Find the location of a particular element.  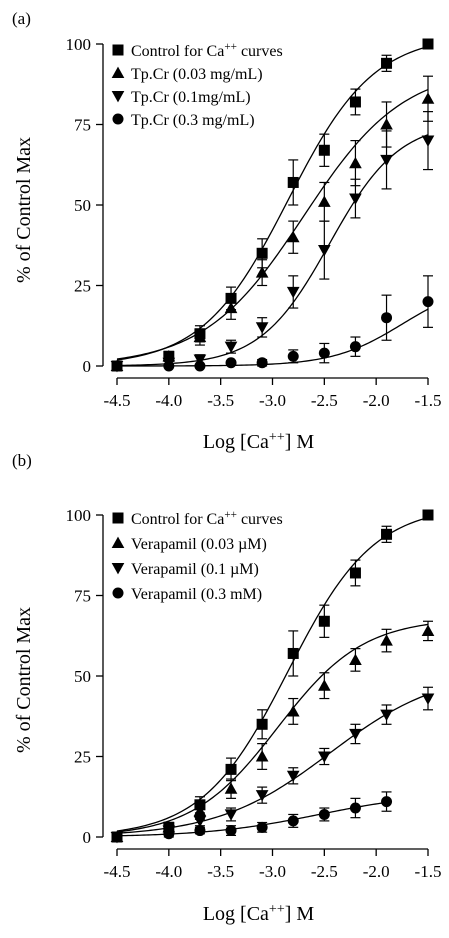

x-tick-label: -1.5 is located at coordinates (428, 400).